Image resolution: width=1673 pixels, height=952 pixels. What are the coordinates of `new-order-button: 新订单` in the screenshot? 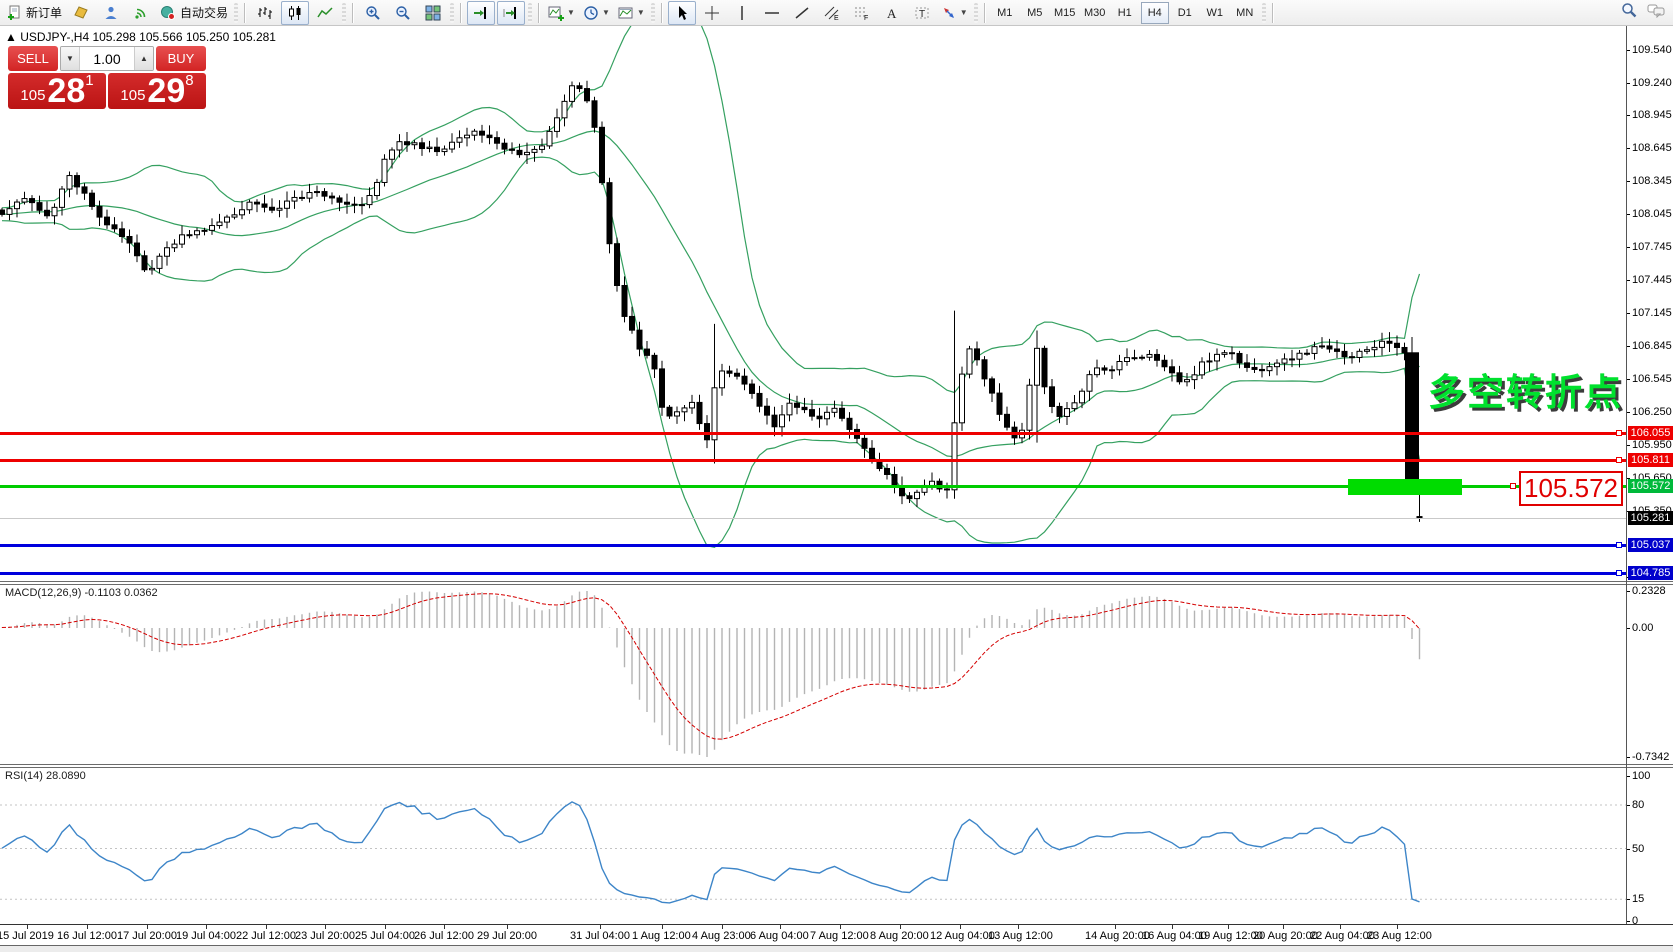 It's located at (34, 13).